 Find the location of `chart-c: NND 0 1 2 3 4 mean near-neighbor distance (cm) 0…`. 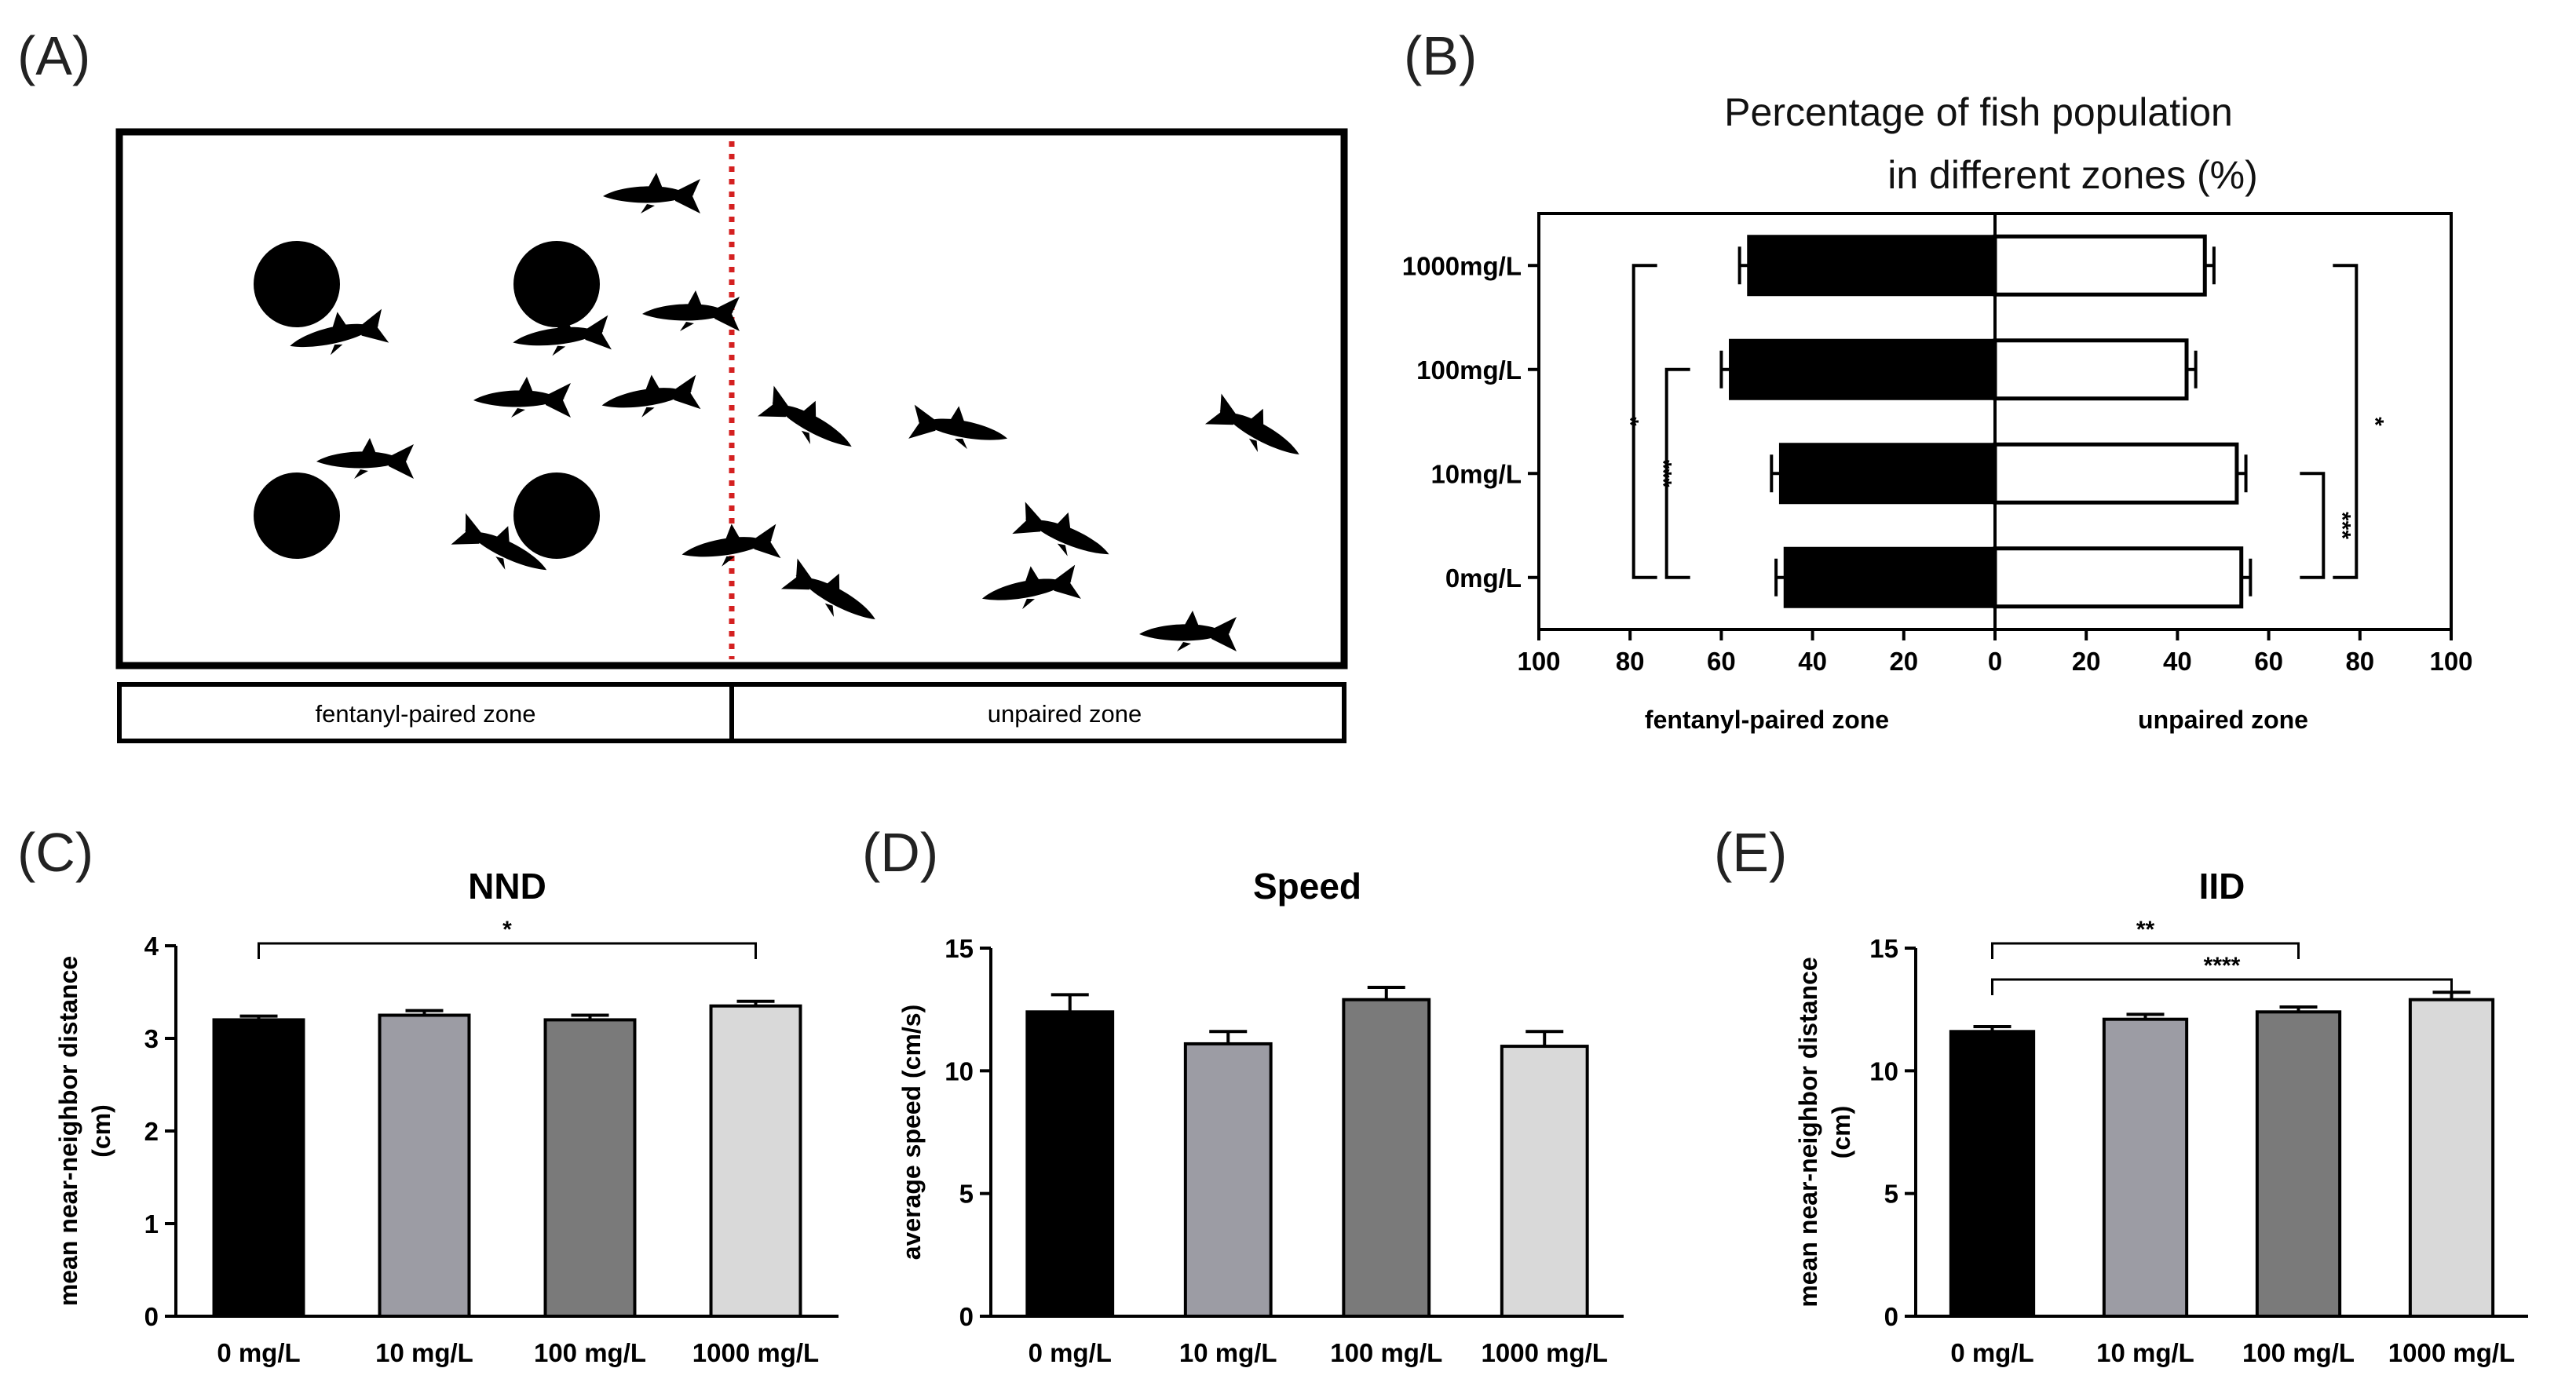

chart-c: NND 0 1 2 3 4 mean near-neighbor distance (cm) 0… is located at coordinates (447, 1116).